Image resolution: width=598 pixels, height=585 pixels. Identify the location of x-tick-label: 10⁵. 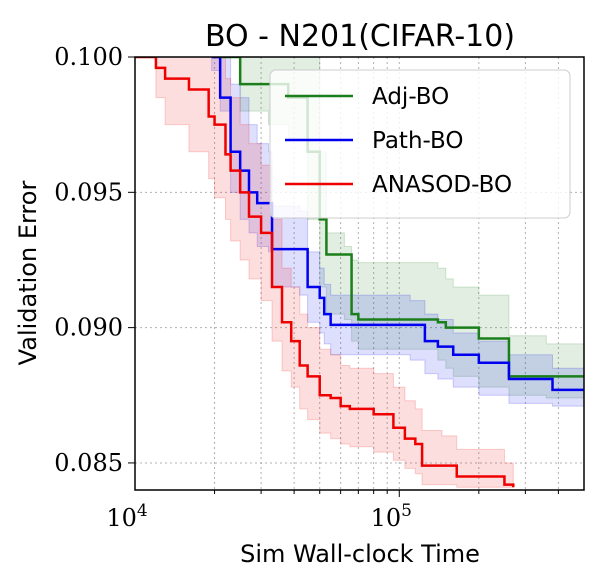
(391, 516).